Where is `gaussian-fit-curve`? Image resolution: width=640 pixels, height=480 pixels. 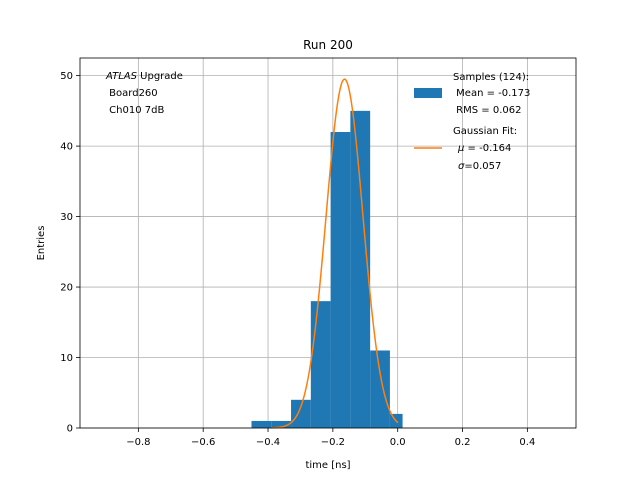 gaussian-fit-curve is located at coordinates (334, 253).